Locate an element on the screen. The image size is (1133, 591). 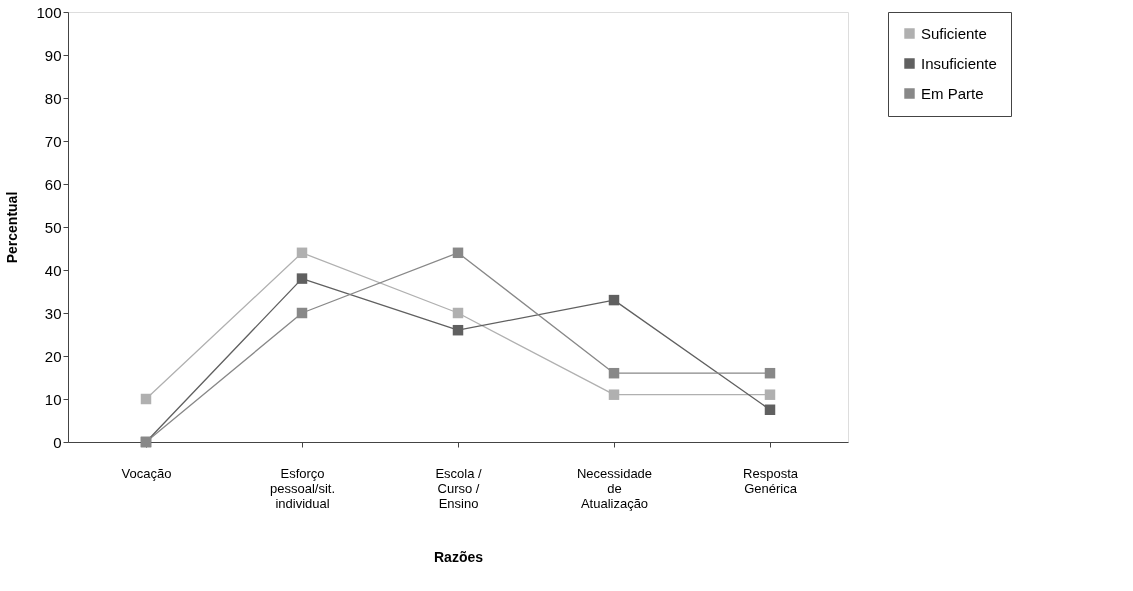
legend-label: Suficiente is located at coordinates (954, 33).